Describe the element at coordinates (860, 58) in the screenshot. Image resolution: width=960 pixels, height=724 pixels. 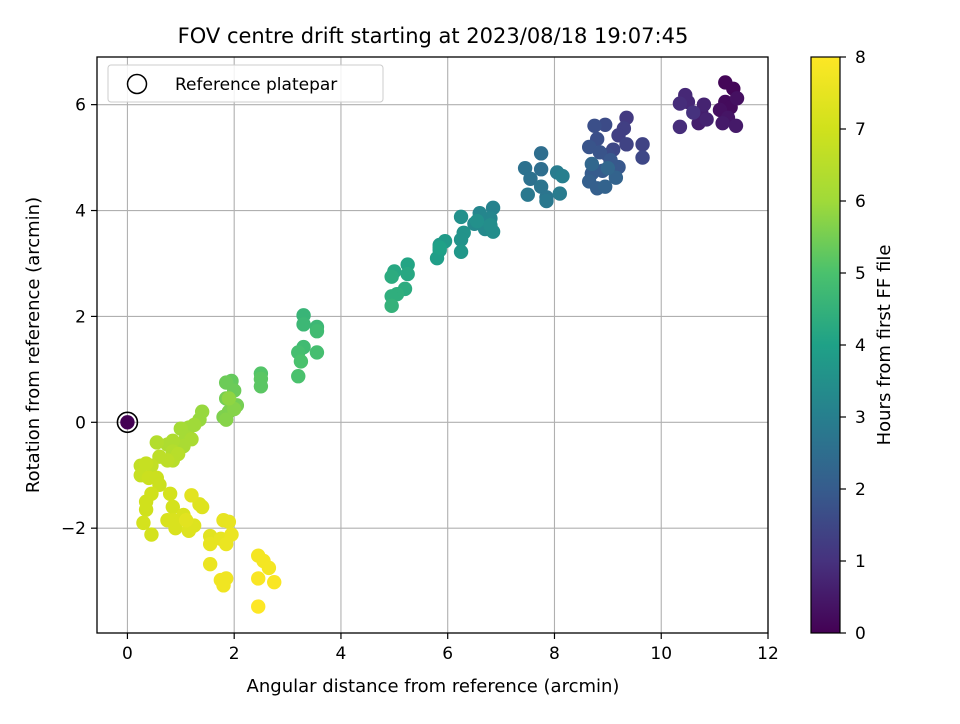
I see `colorbar-tick-label: 8` at that location.